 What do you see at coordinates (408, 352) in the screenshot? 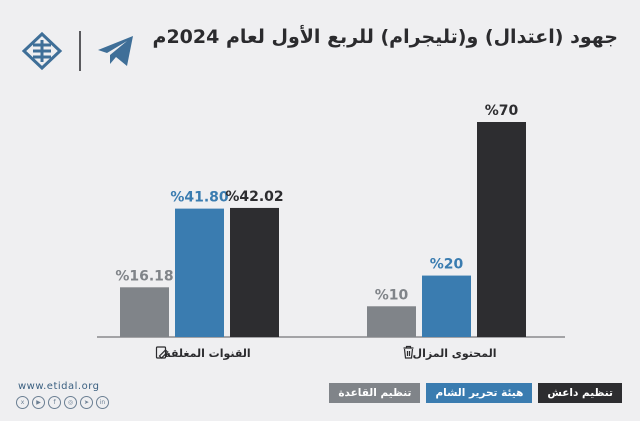
I see `trash-icon` at bounding box center [408, 352].